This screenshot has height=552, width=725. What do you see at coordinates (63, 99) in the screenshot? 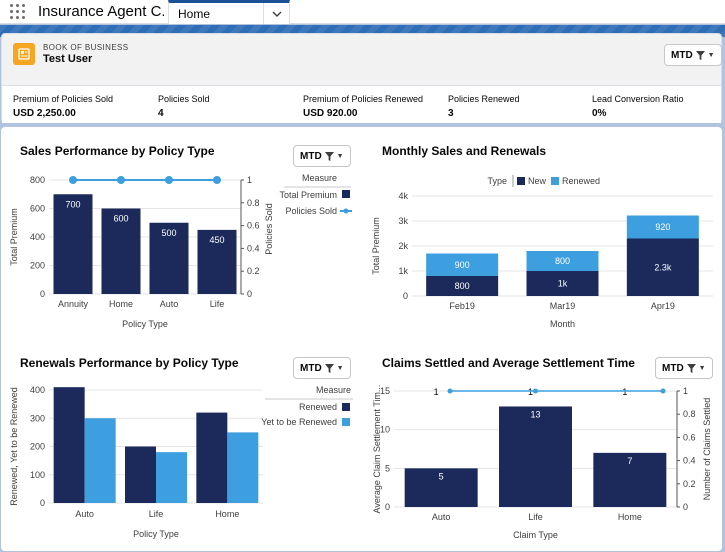
I see `kpi-label: Premium of Policies Sold` at bounding box center [63, 99].